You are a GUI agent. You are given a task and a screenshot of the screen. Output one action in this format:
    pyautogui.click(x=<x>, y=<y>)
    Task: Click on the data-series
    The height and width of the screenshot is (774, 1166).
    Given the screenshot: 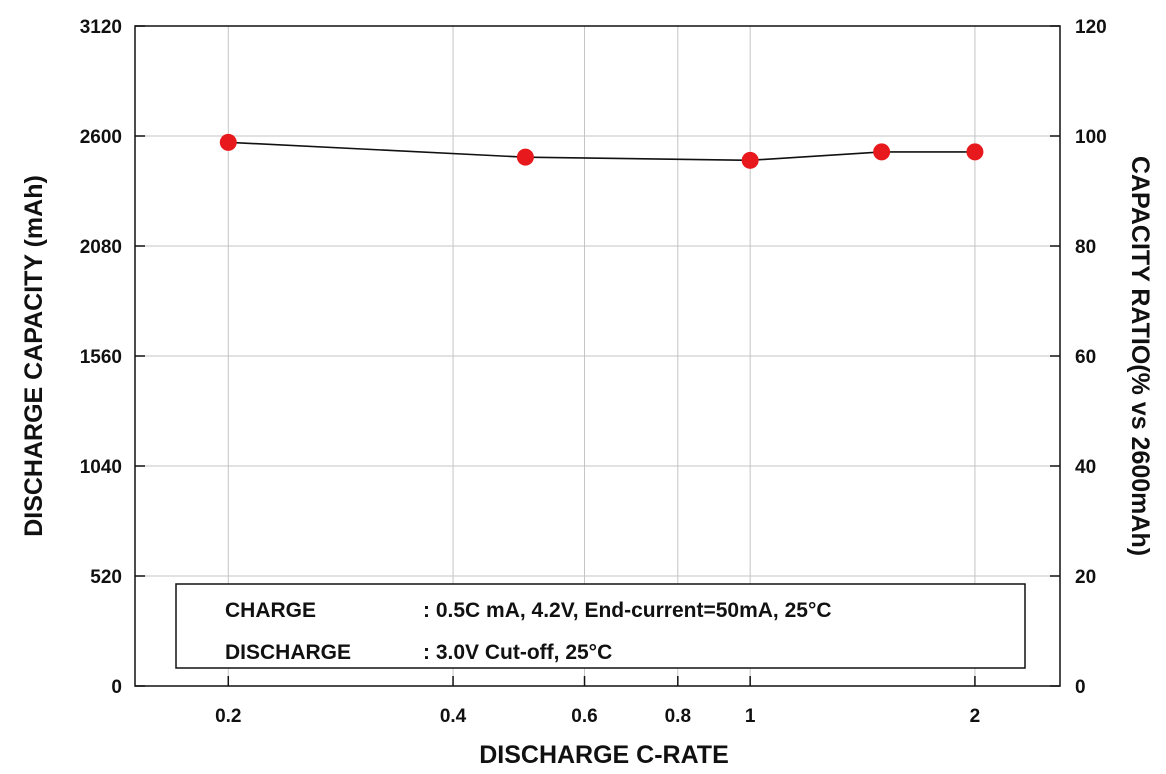 What is the action you would take?
    pyautogui.click(x=601, y=151)
    